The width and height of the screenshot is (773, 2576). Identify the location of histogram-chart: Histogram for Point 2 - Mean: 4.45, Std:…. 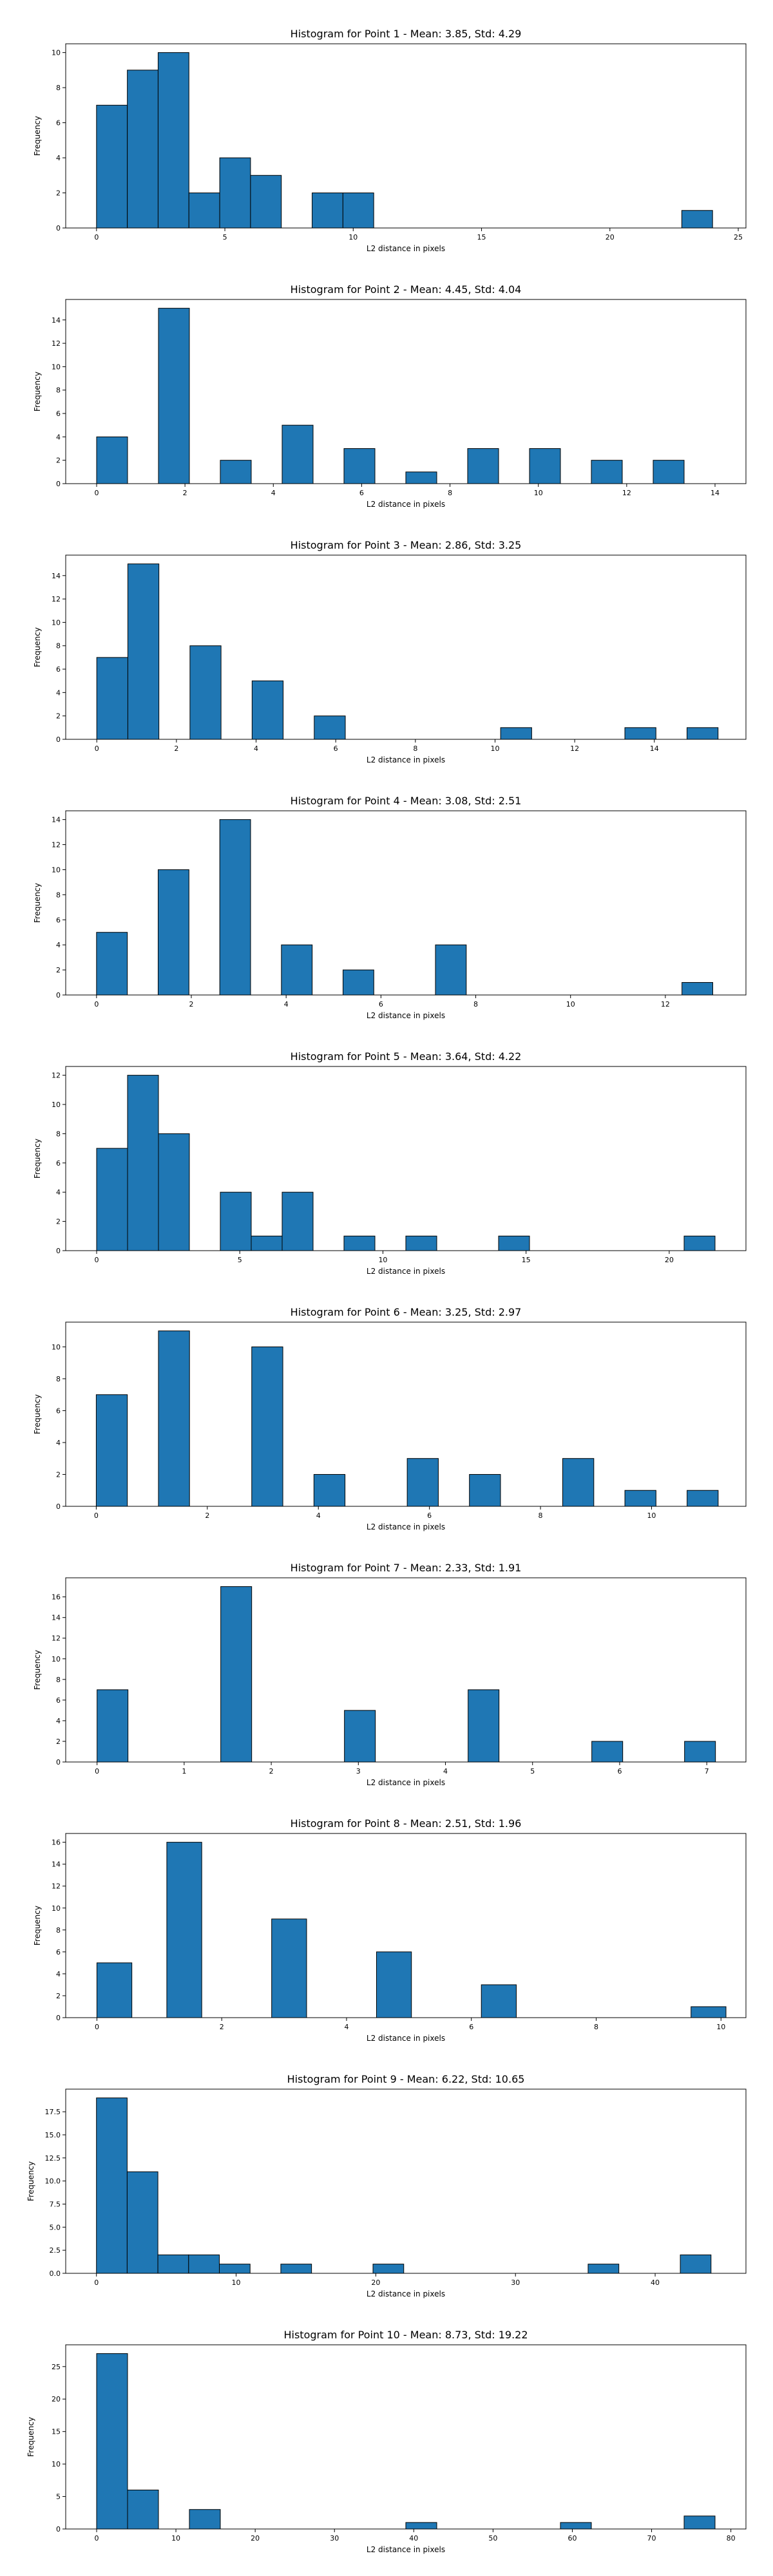
(390, 396).